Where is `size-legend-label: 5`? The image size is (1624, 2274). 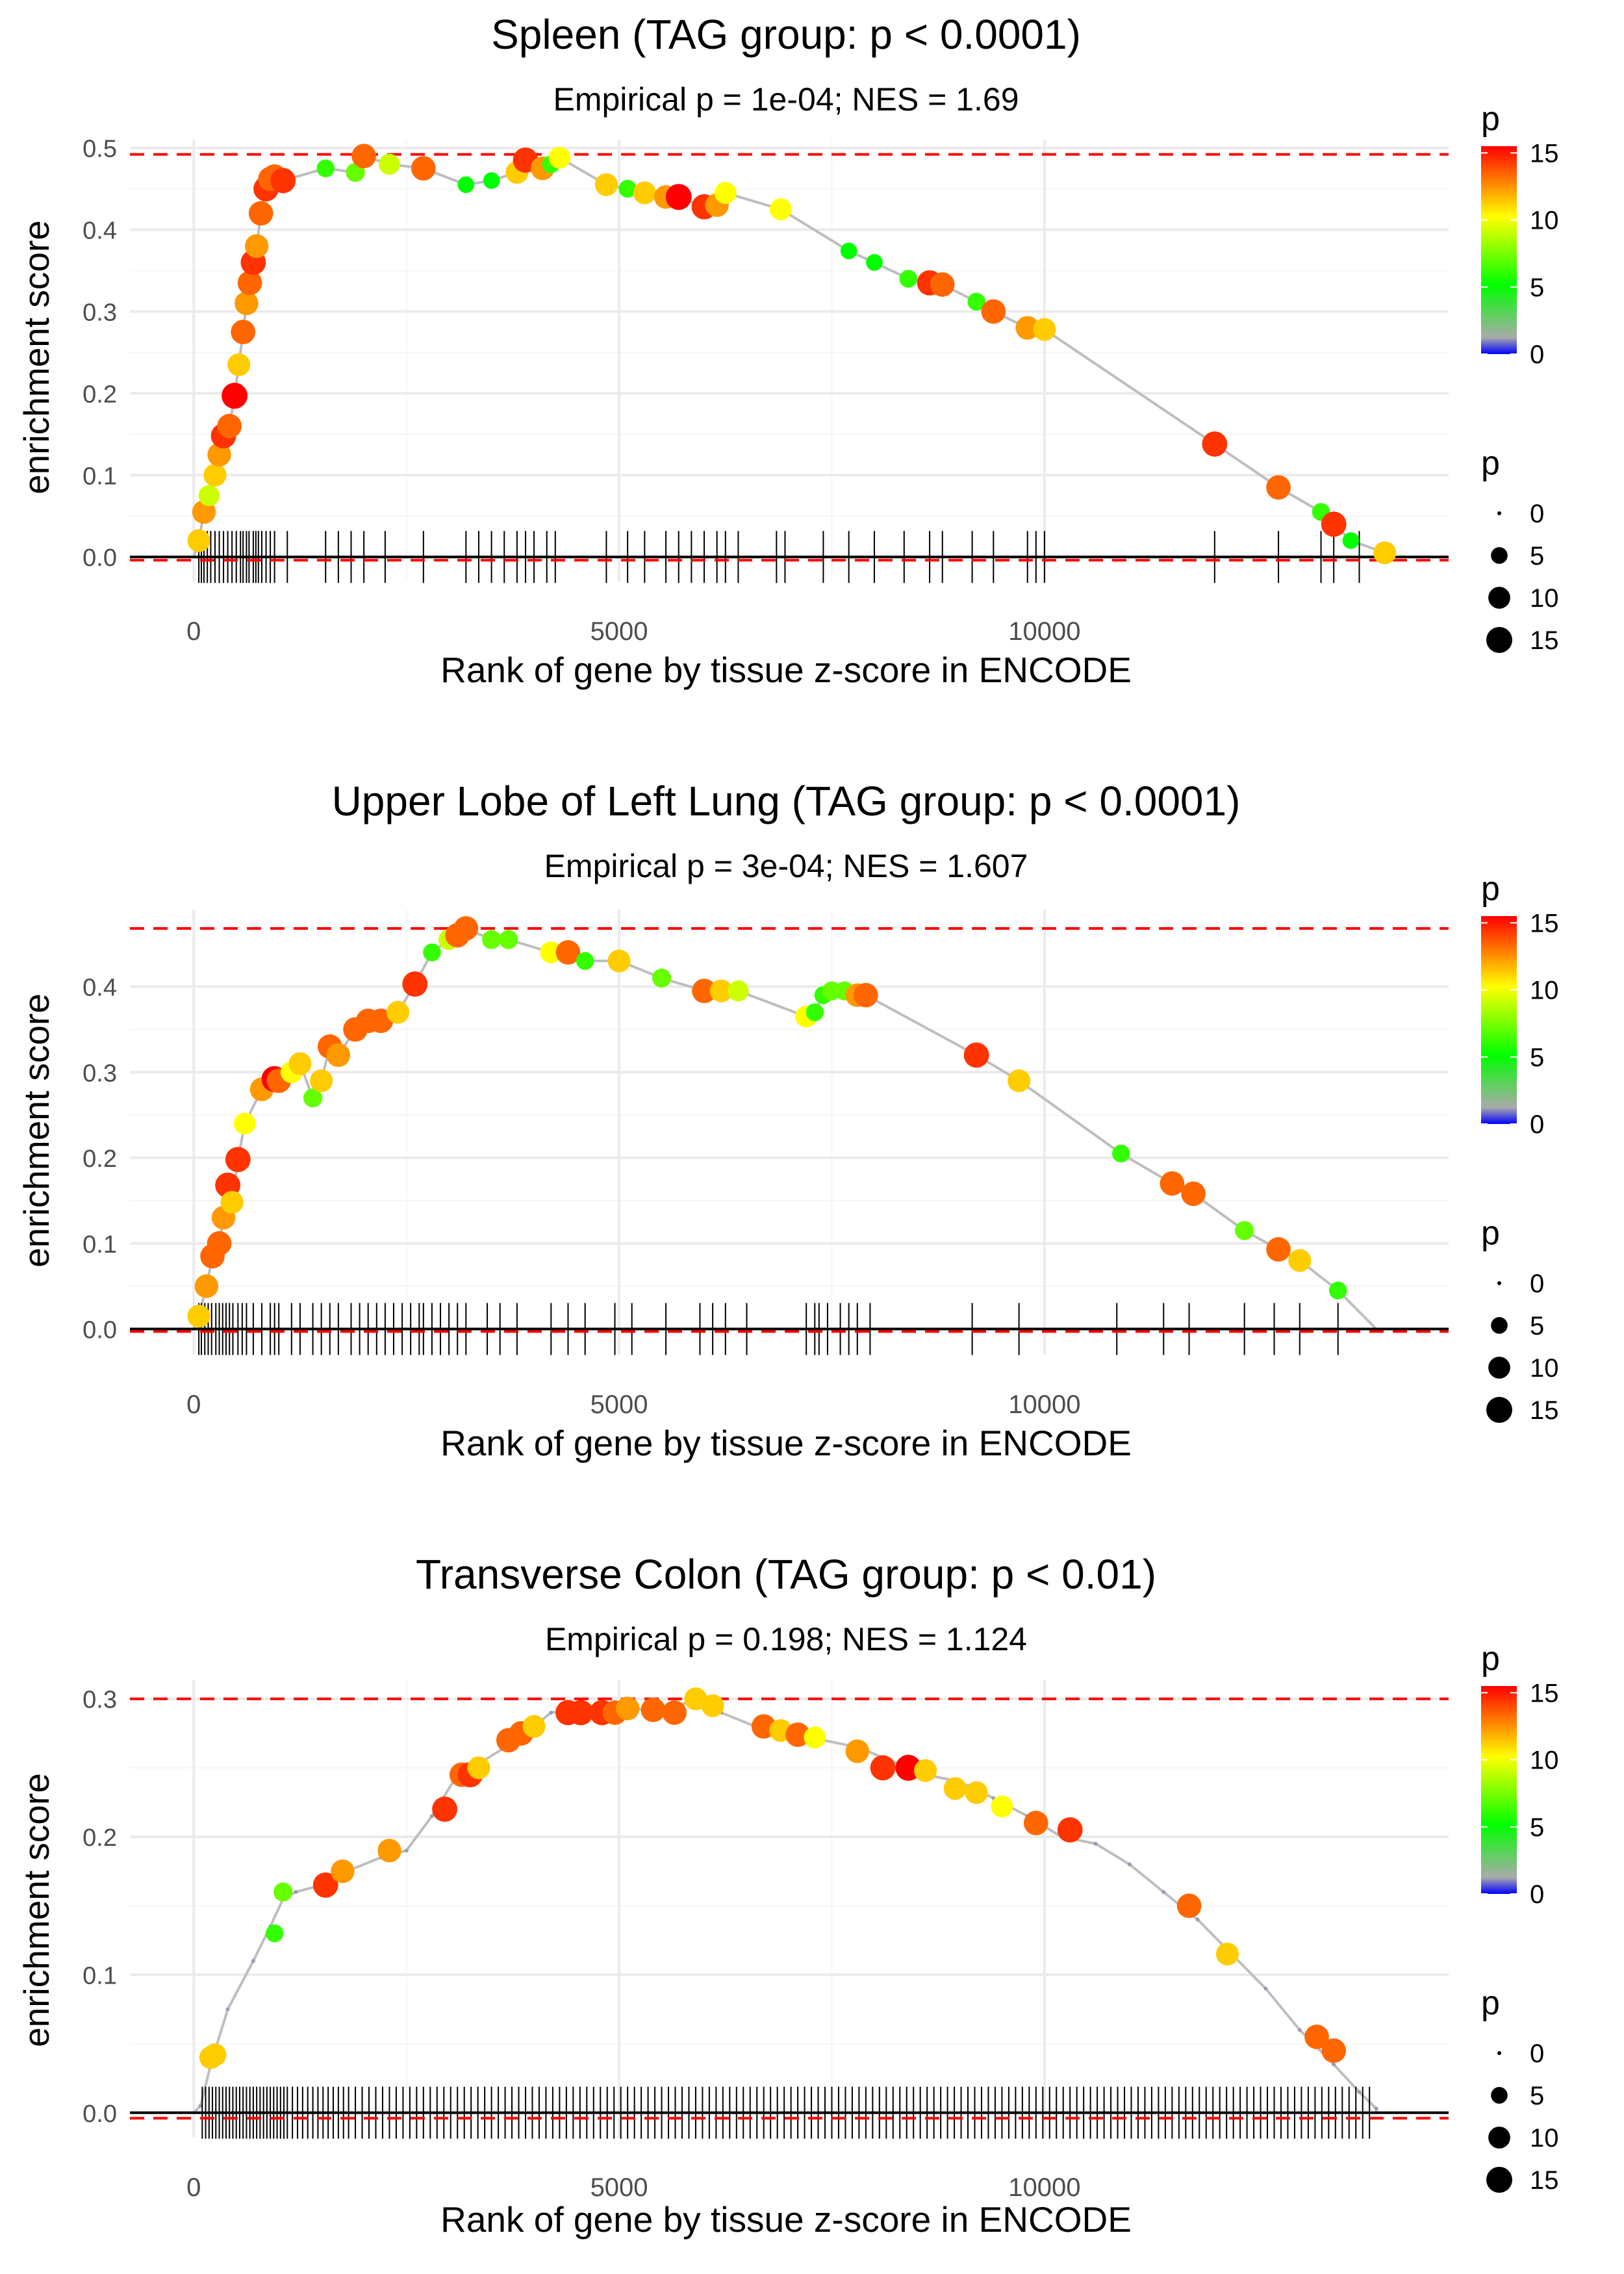
size-legend-label: 5 is located at coordinates (1537, 556).